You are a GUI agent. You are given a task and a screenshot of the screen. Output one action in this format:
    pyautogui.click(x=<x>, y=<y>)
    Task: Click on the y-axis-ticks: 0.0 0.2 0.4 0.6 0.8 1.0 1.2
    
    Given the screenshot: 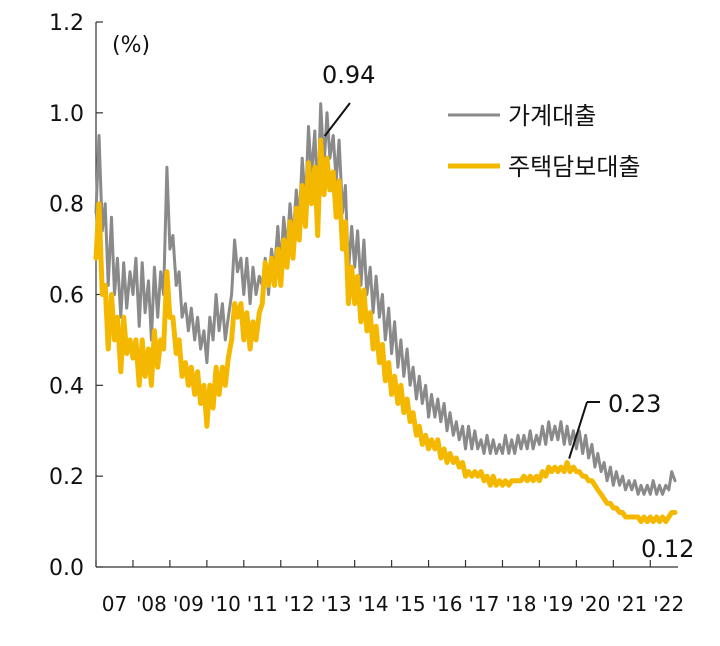 What is the action you would take?
    pyautogui.click(x=76, y=296)
    